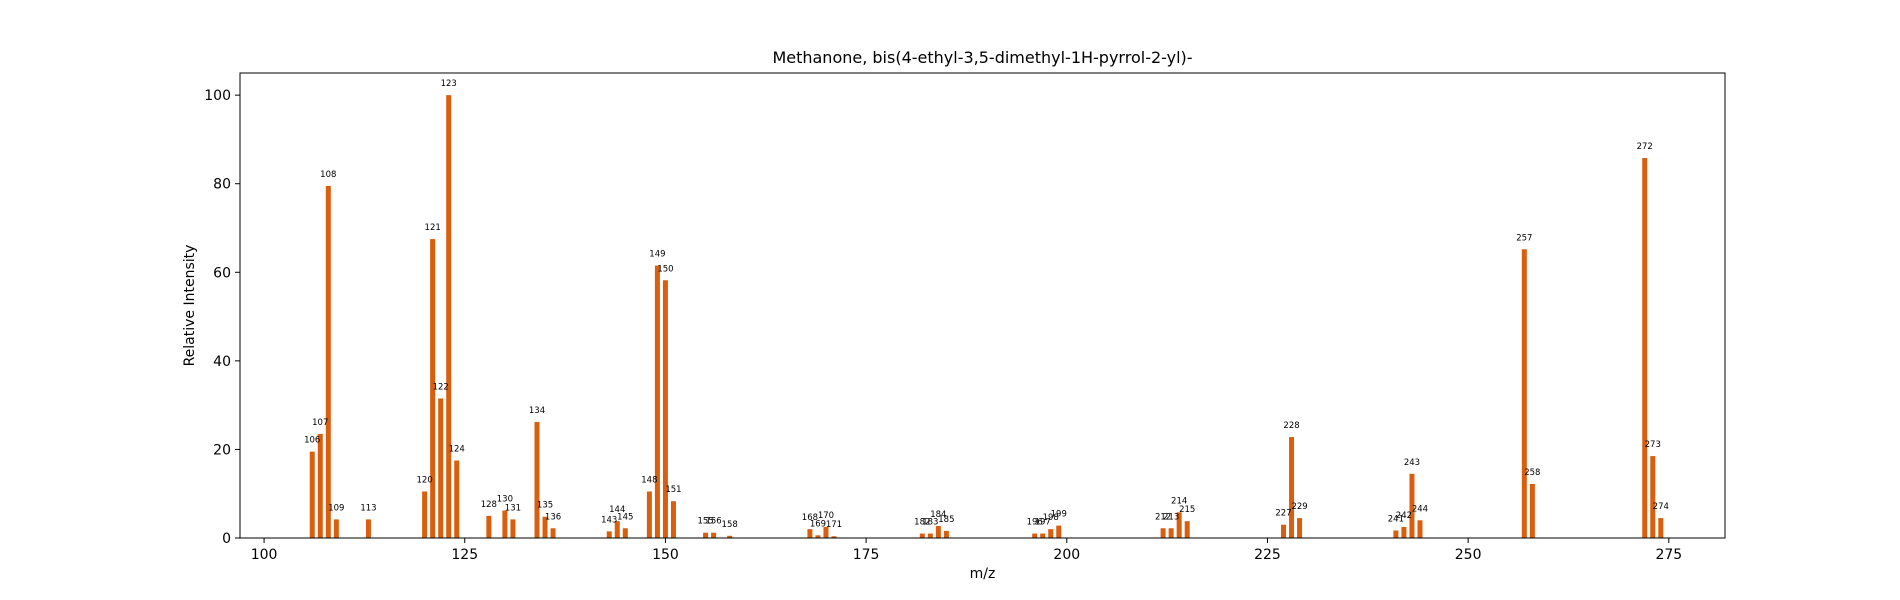 This screenshot has height=600, width=1900. I want to click on bar-label-mz-145: 145, so click(625, 517).